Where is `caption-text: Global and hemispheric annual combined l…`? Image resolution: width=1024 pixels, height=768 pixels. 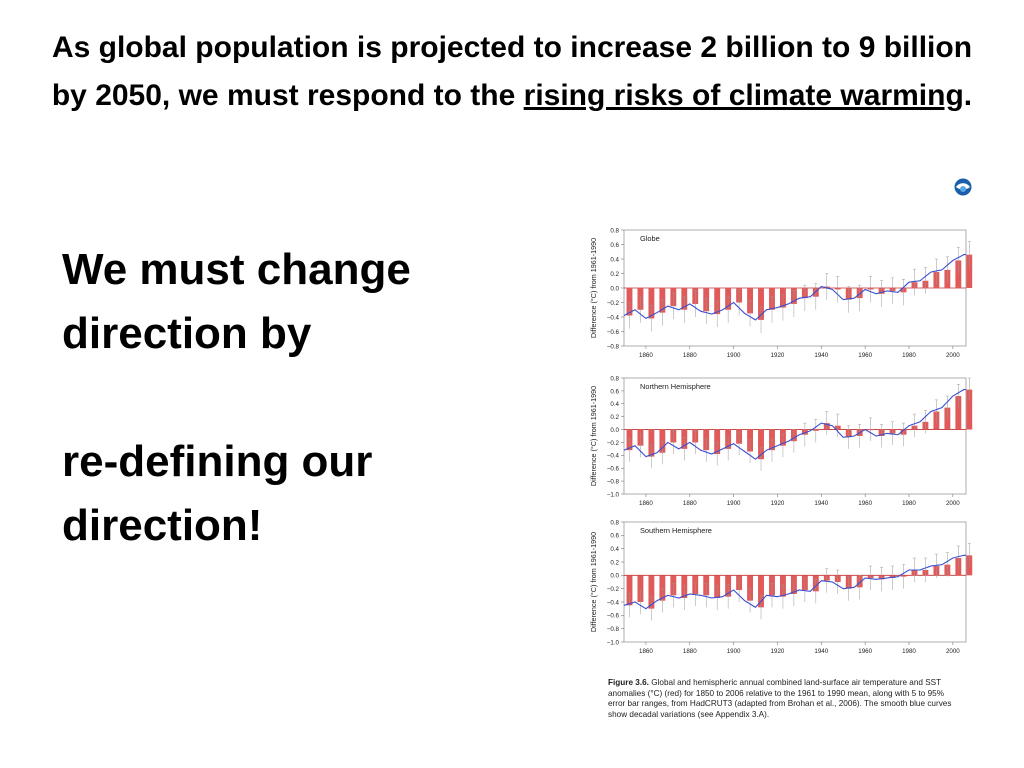
caption-text: Global and hemispheric annual combined l… is located at coordinates (780, 698).